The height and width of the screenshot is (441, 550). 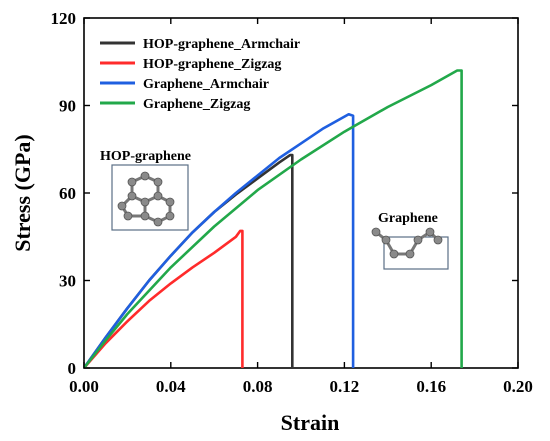 What do you see at coordinates (408, 218) in the screenshot?
I see `inset-title: Graphene` at bounding box center [408, 218].